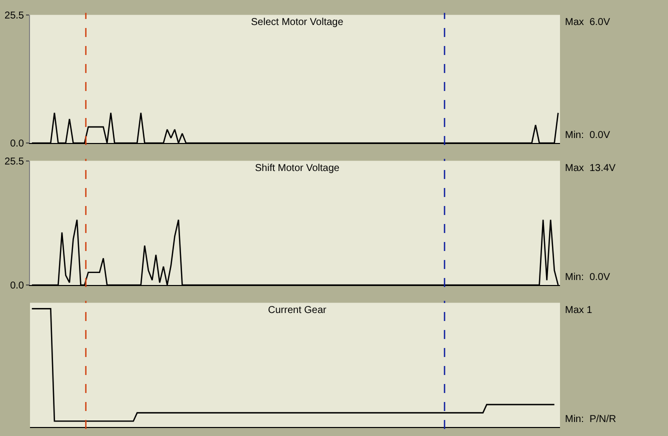 The width and height of the screenshot is (668, 436). Describe the element at coordinates (579, 310) in the screenshot. I see `text: Max 1` at that location.